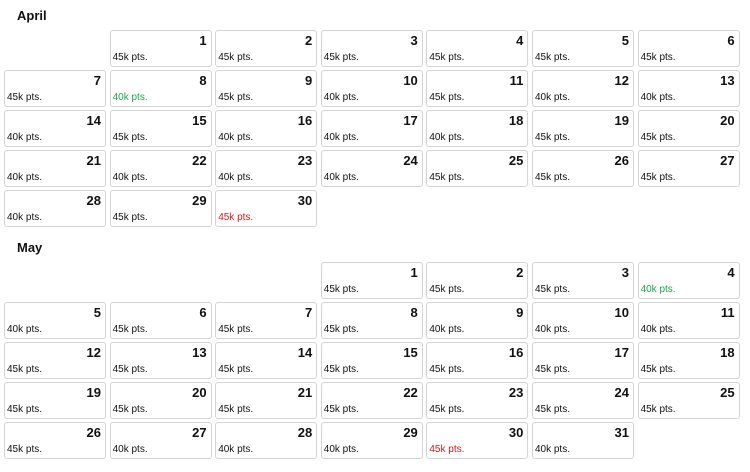 Image resolution: width=750 pixels, height=472 pixels. I want to click on day-cell: 12 45k pts., so click(55, 360).